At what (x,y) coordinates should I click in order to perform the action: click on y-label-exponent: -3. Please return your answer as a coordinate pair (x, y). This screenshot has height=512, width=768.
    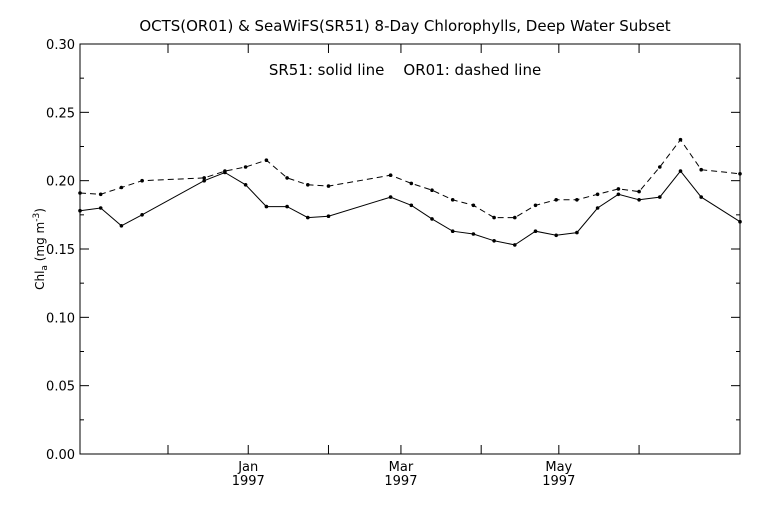
    Looking at the image, I should click on (37, 217).